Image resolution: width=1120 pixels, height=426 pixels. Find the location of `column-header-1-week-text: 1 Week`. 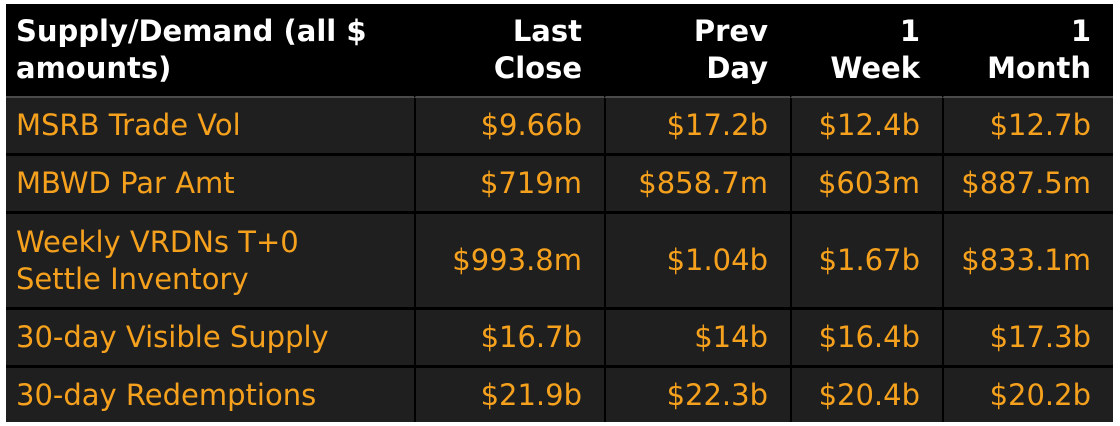

column-header-1-week-text: 1 Week is located at coordinates (875, 49).